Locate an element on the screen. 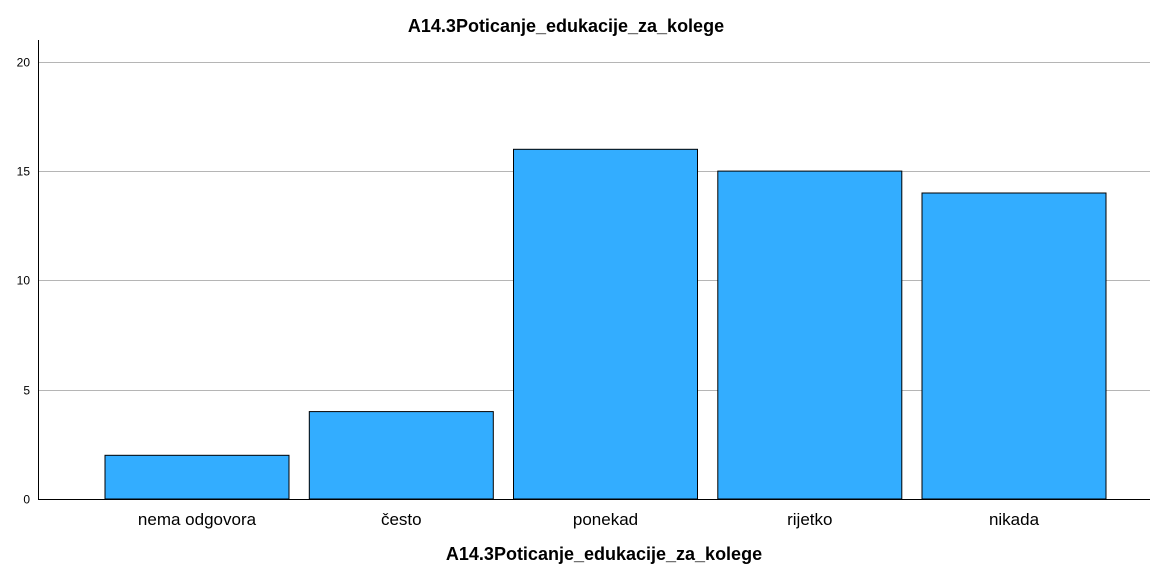 The image size is (1162, 568). y-tick-label: 15 is located at coordinates (24, 172).